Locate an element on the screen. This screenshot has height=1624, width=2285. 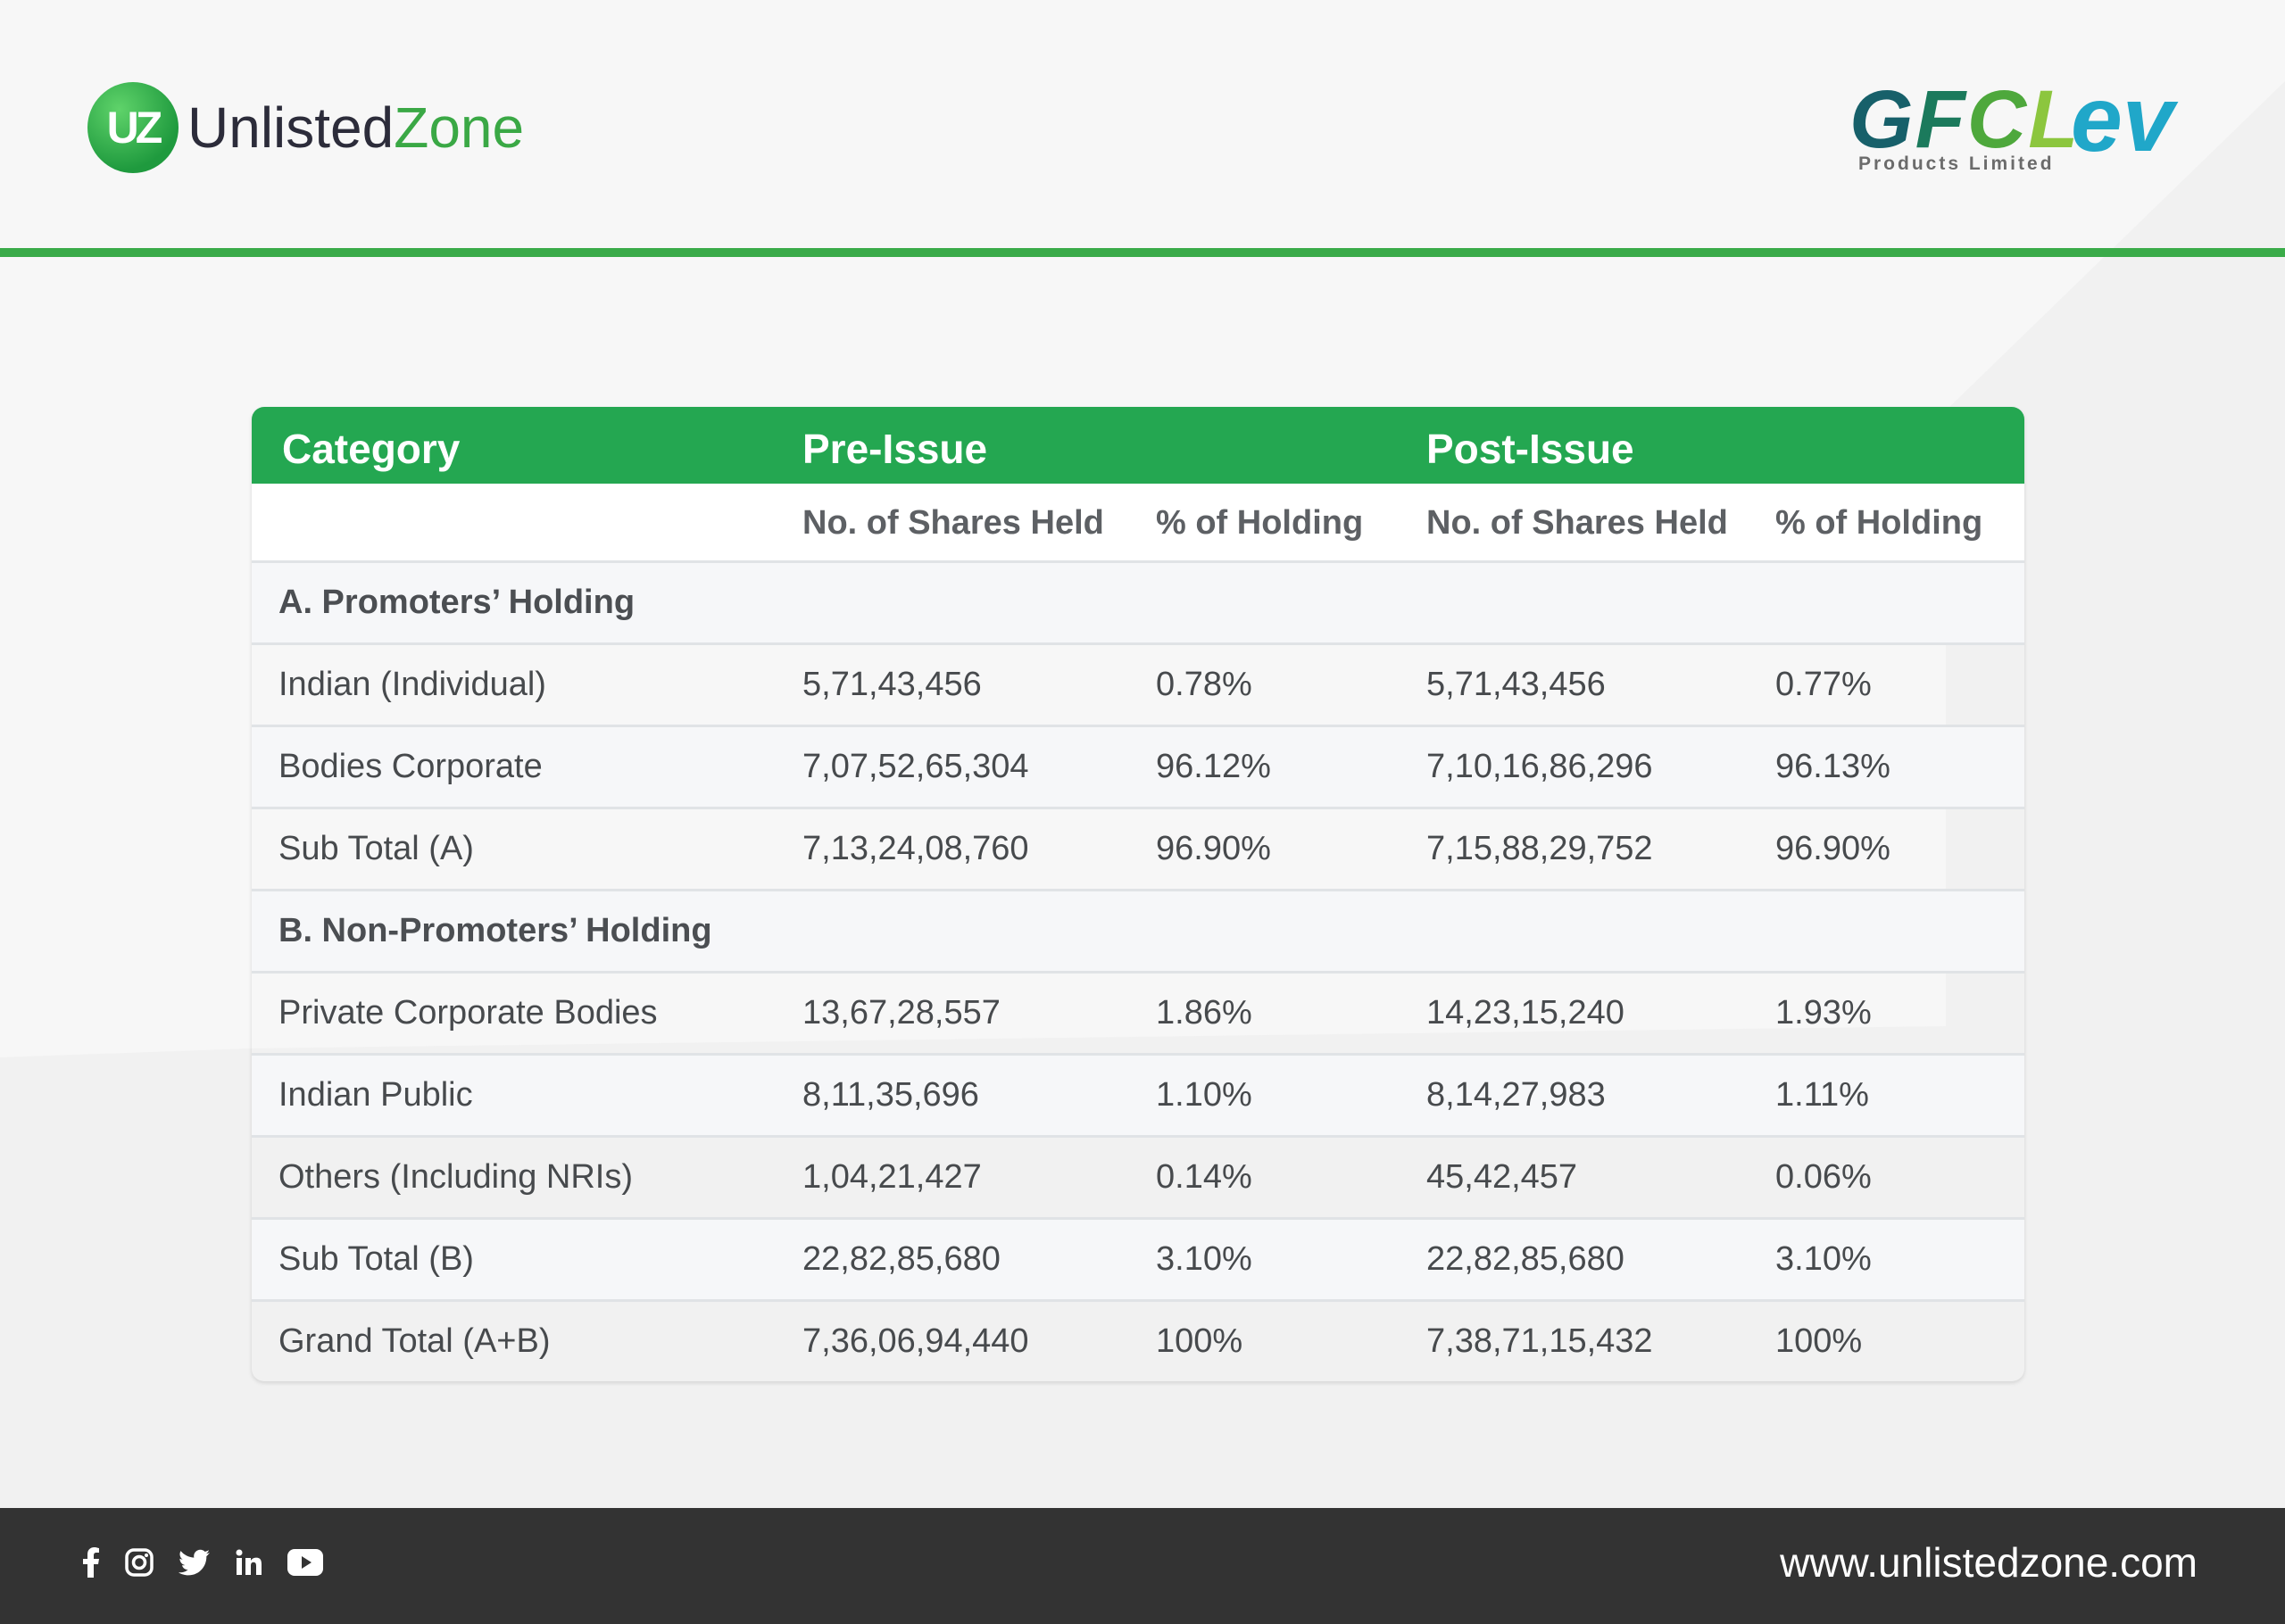
gfcl-ev-logo: GFCL ev Products Limited is located at coordinates (2023, 122).